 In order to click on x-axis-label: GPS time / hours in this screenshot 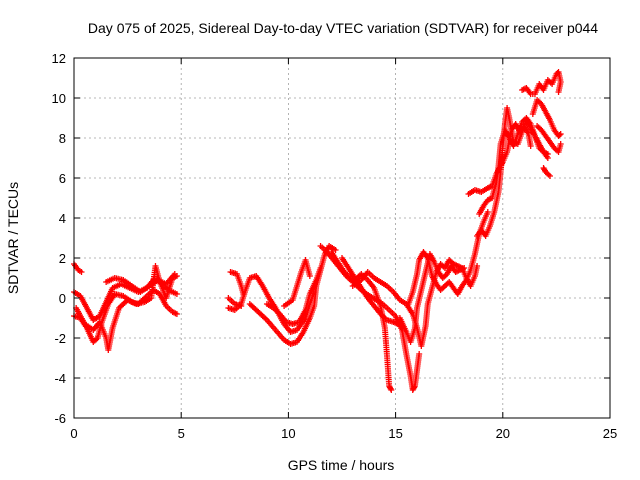, I will do `click(341, 465)`.